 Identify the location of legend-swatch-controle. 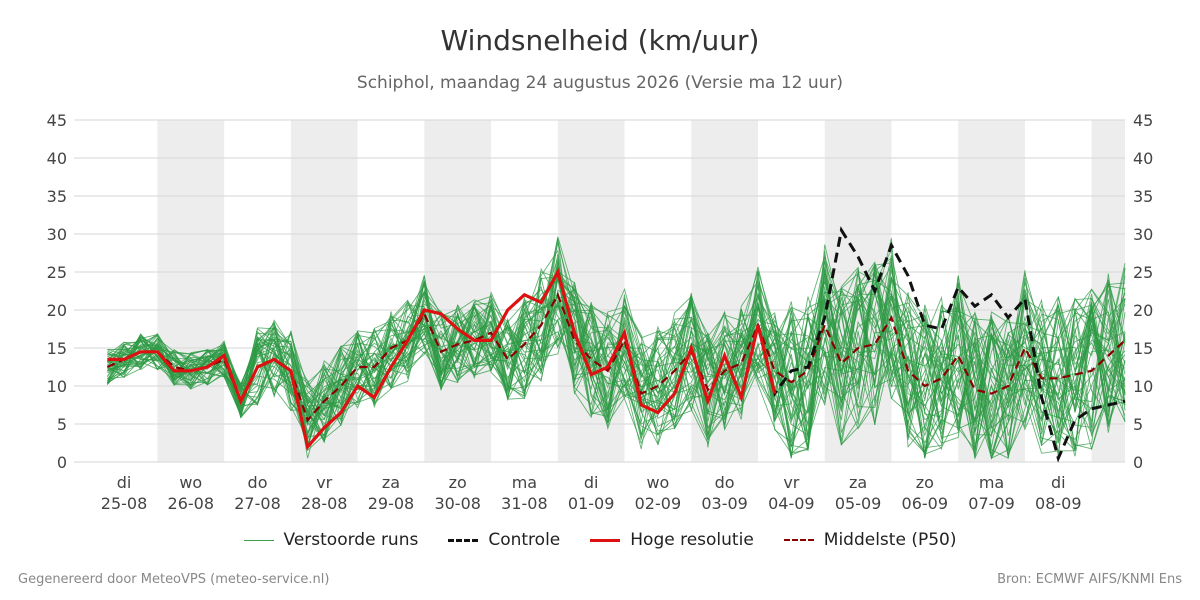
(463, 540).